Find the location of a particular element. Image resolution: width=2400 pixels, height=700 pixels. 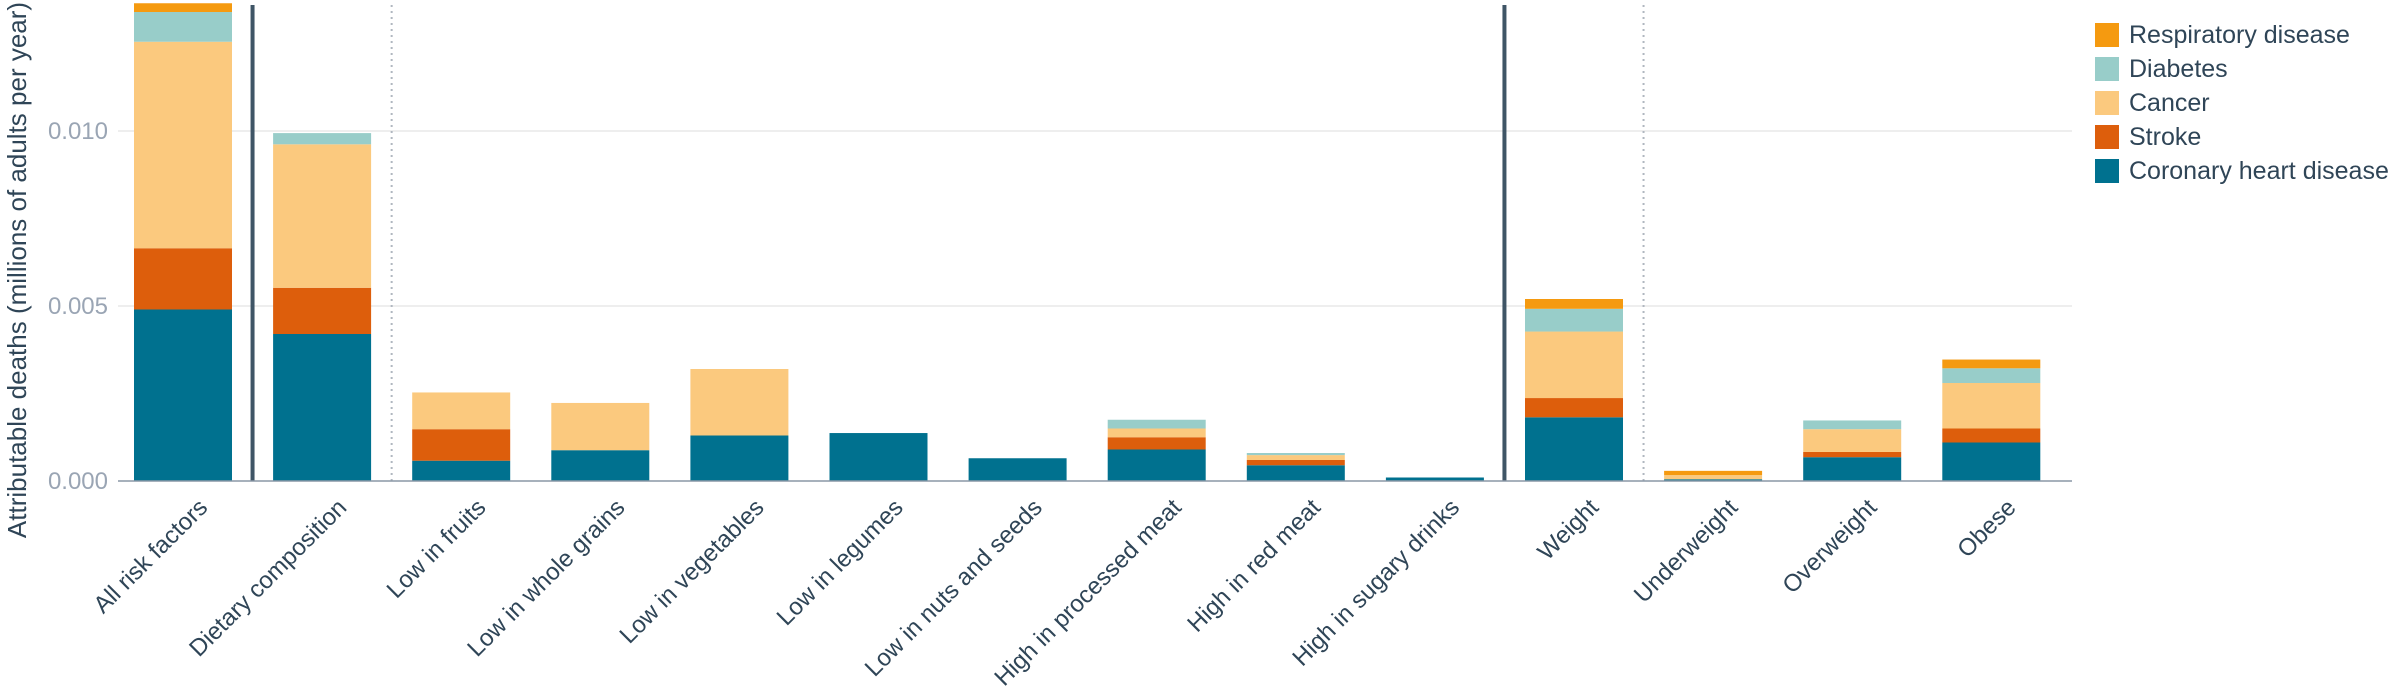

y-tick-label: 0.010 is located at coordinates (78, 131).